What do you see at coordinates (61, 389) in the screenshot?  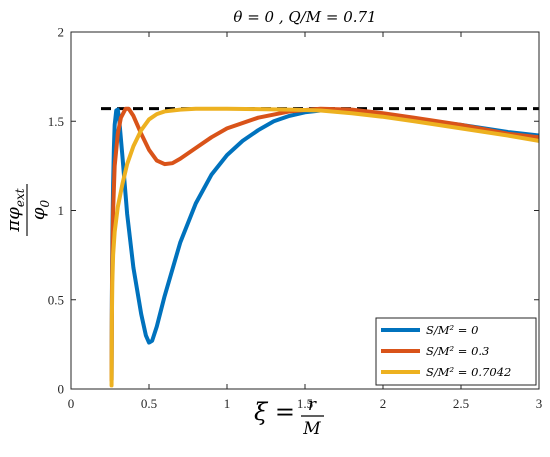 I see `y-tick-label: 0` at bounding box center [61, 389].